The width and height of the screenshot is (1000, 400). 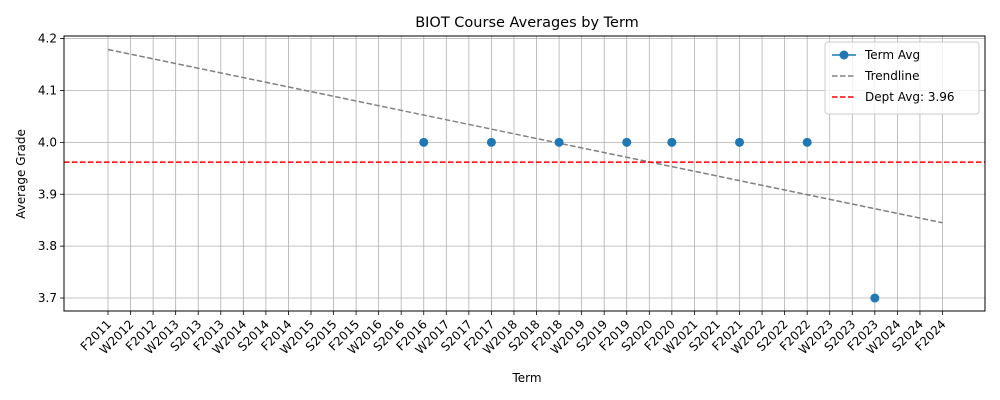 What do you see at coordinates (47, 194) in the screenshot?
I see `y-tick-label: 3.9` at bounding box center [47, 194].